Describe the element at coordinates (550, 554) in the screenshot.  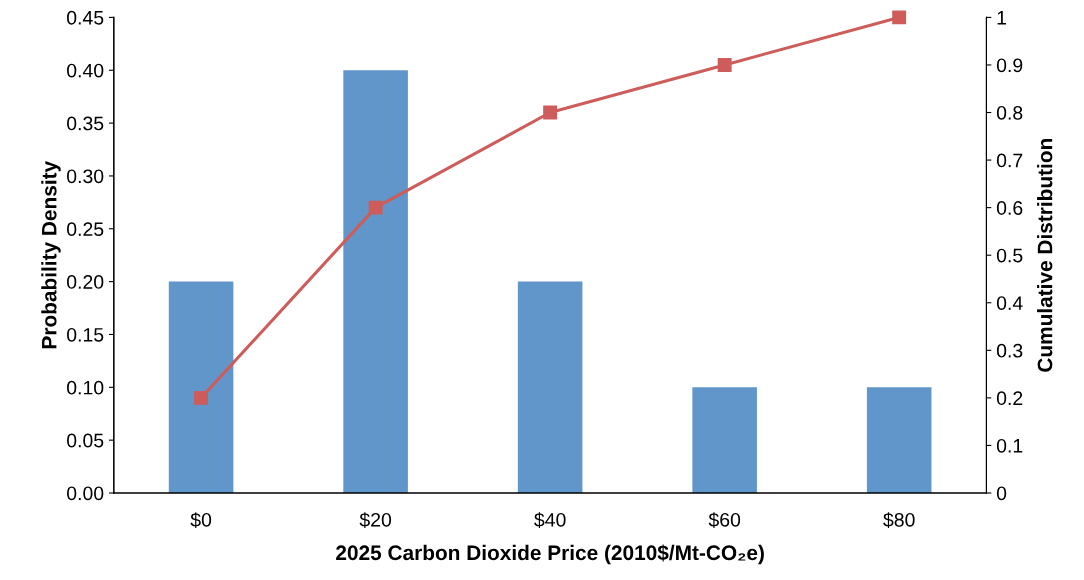
I see `x-axis-title: 2025 Carbon Dioxide Price (2010$/Mt-CO₂e)` at that location.